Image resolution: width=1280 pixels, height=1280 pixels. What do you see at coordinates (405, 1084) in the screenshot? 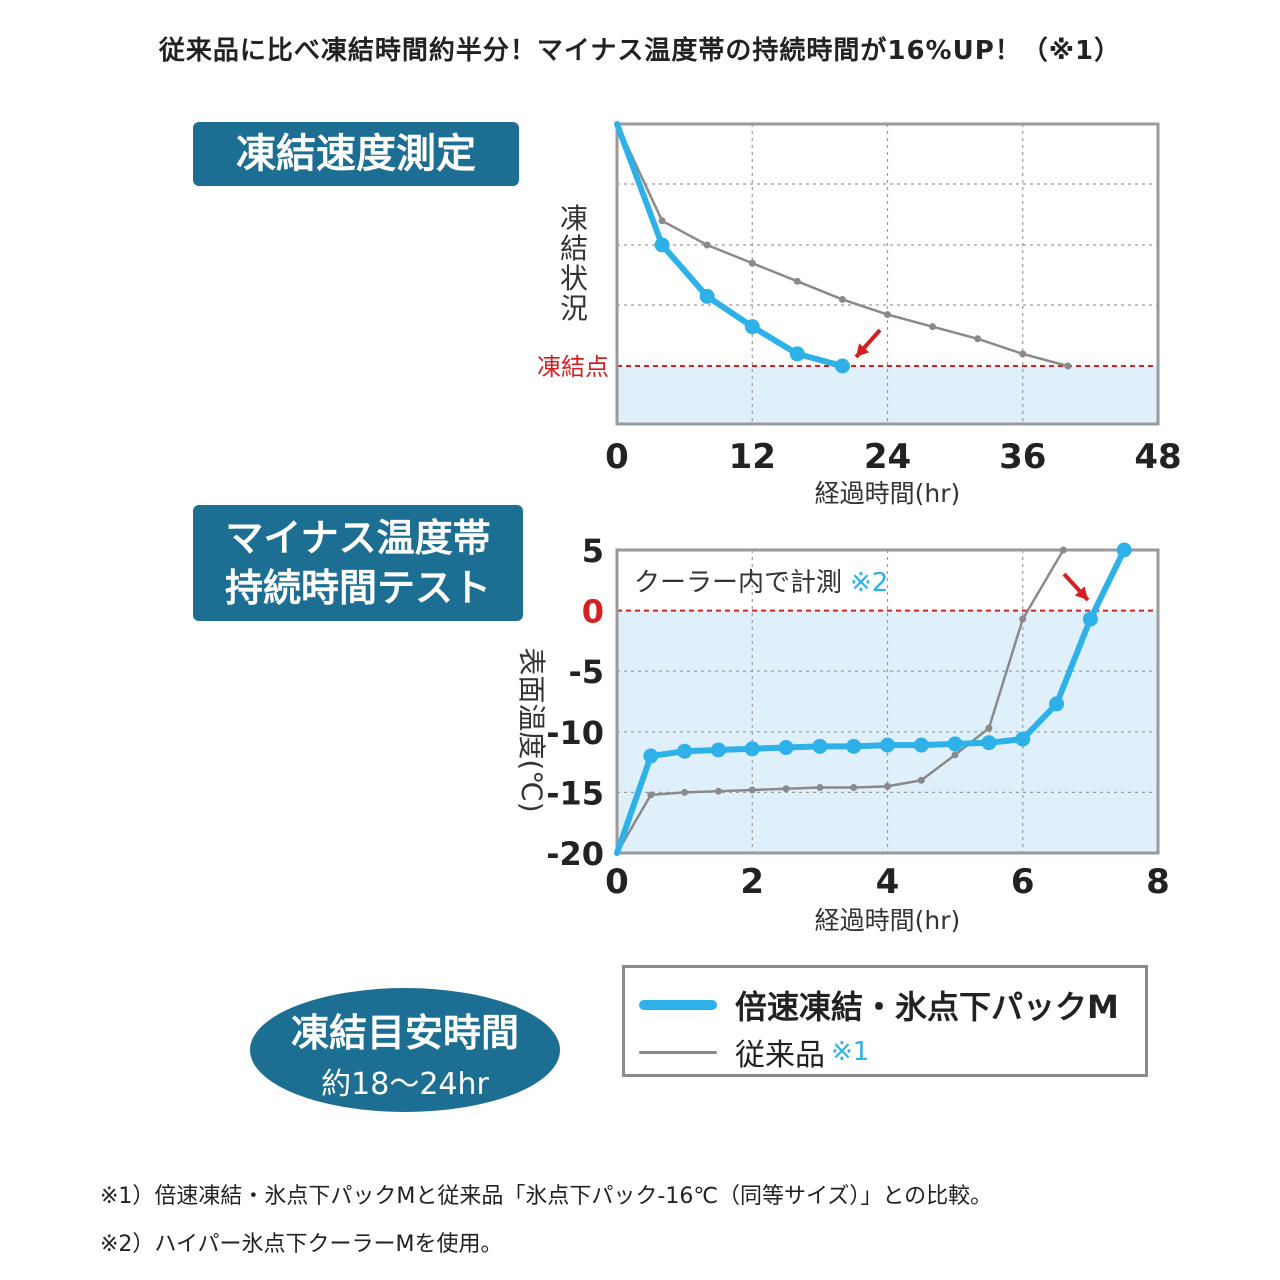
I see `freeze-target-value: 約18〜24hr` at bounding box center [405, 1084].